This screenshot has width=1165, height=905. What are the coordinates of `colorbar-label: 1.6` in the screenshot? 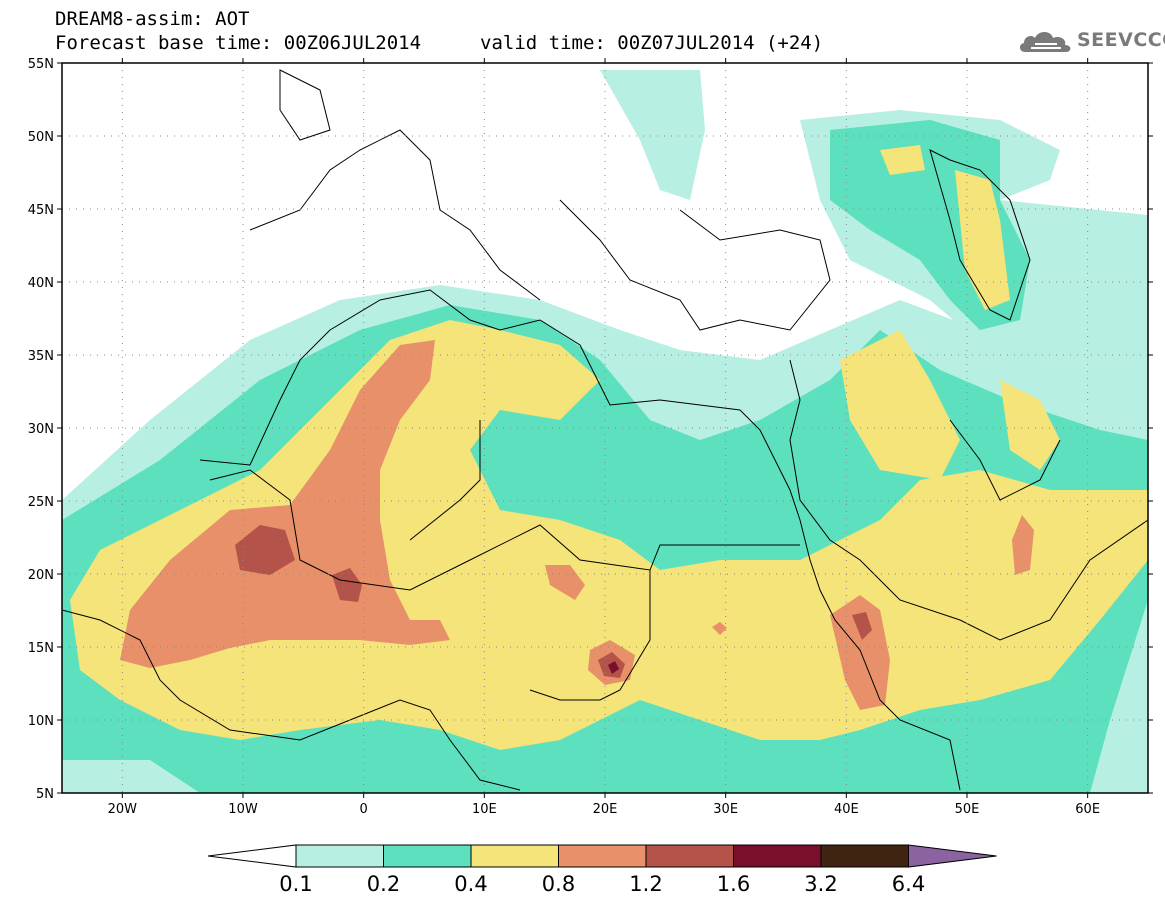 It's located at (733, 884).